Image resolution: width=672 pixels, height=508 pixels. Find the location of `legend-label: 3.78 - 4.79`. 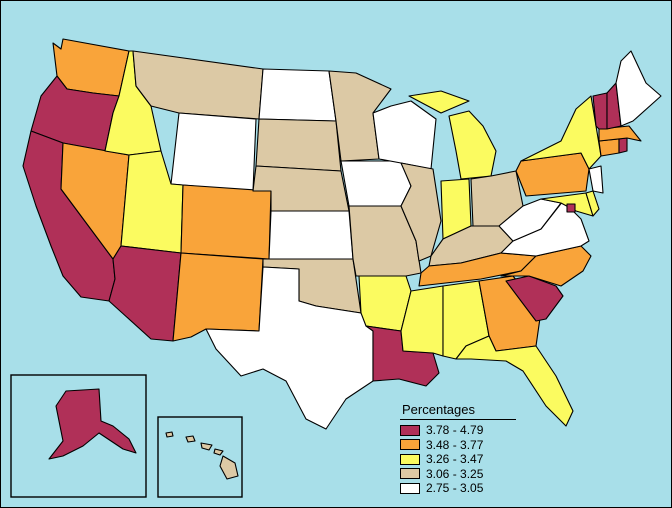

legend-label: 3.78 - 4.79 is located at coordinates (455, 430).